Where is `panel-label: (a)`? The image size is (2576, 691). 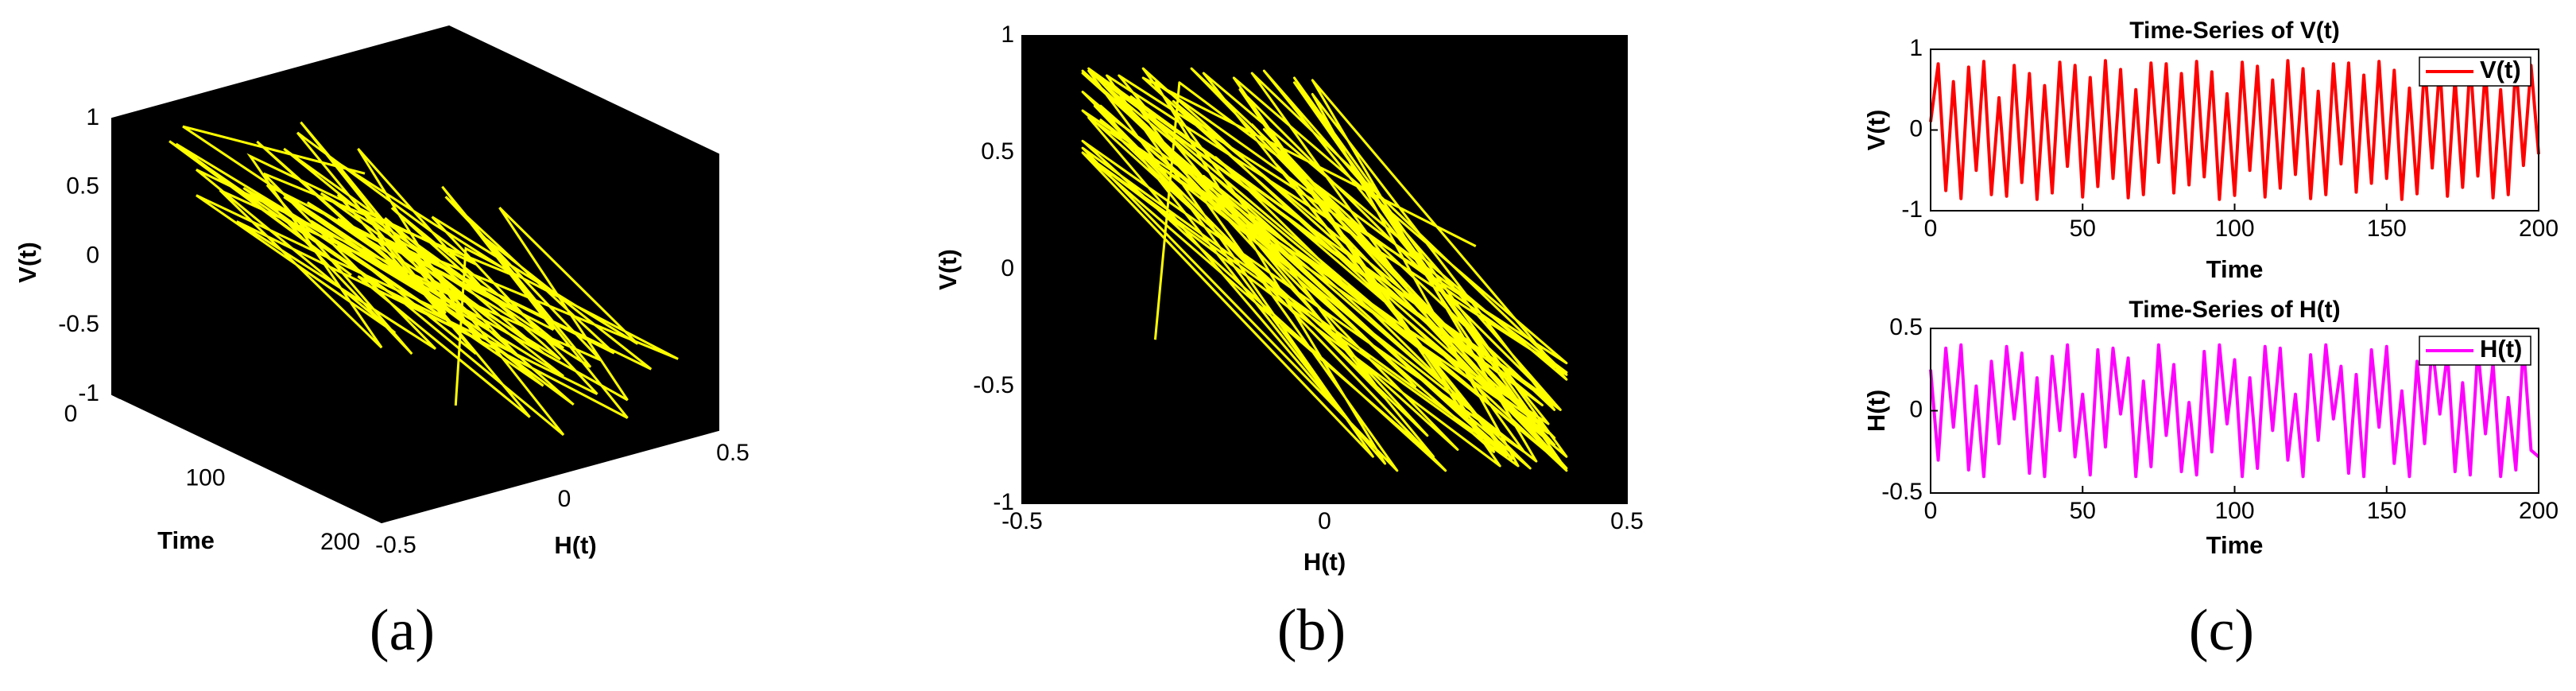
panel-label: (a) is located at coordinates (402, 630).